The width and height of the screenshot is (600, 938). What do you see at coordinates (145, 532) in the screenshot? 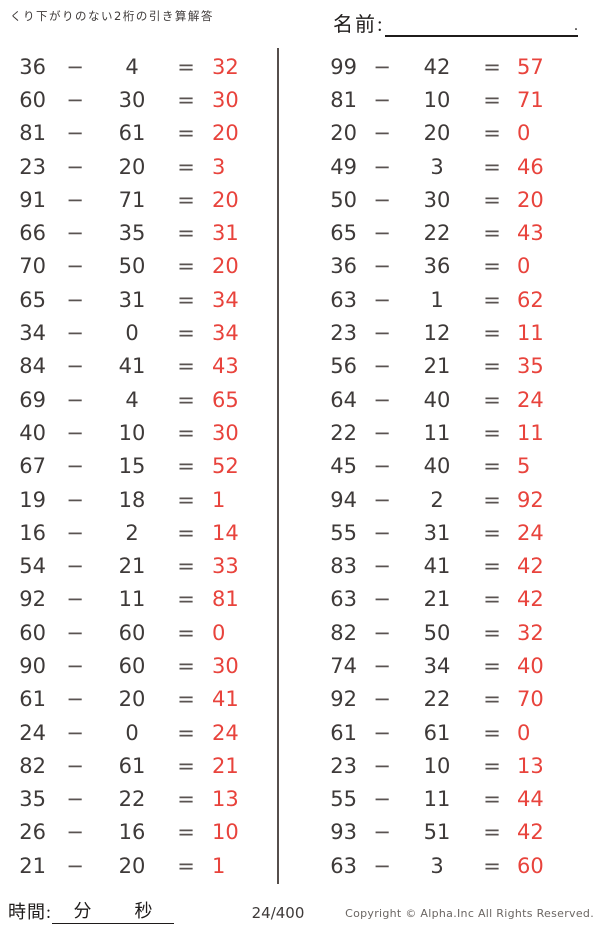
I see `problem-row: 16− 2 = 14` at bounding box center [145, 532].